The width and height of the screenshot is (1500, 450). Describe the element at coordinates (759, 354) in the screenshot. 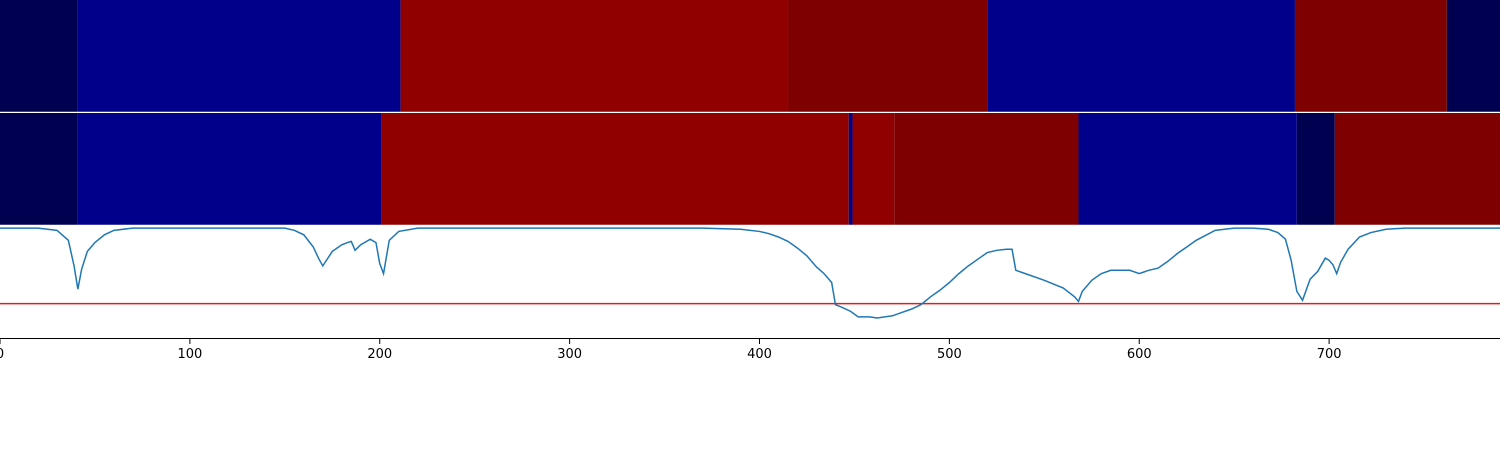

I see `x-tick-label: 400` at that location.